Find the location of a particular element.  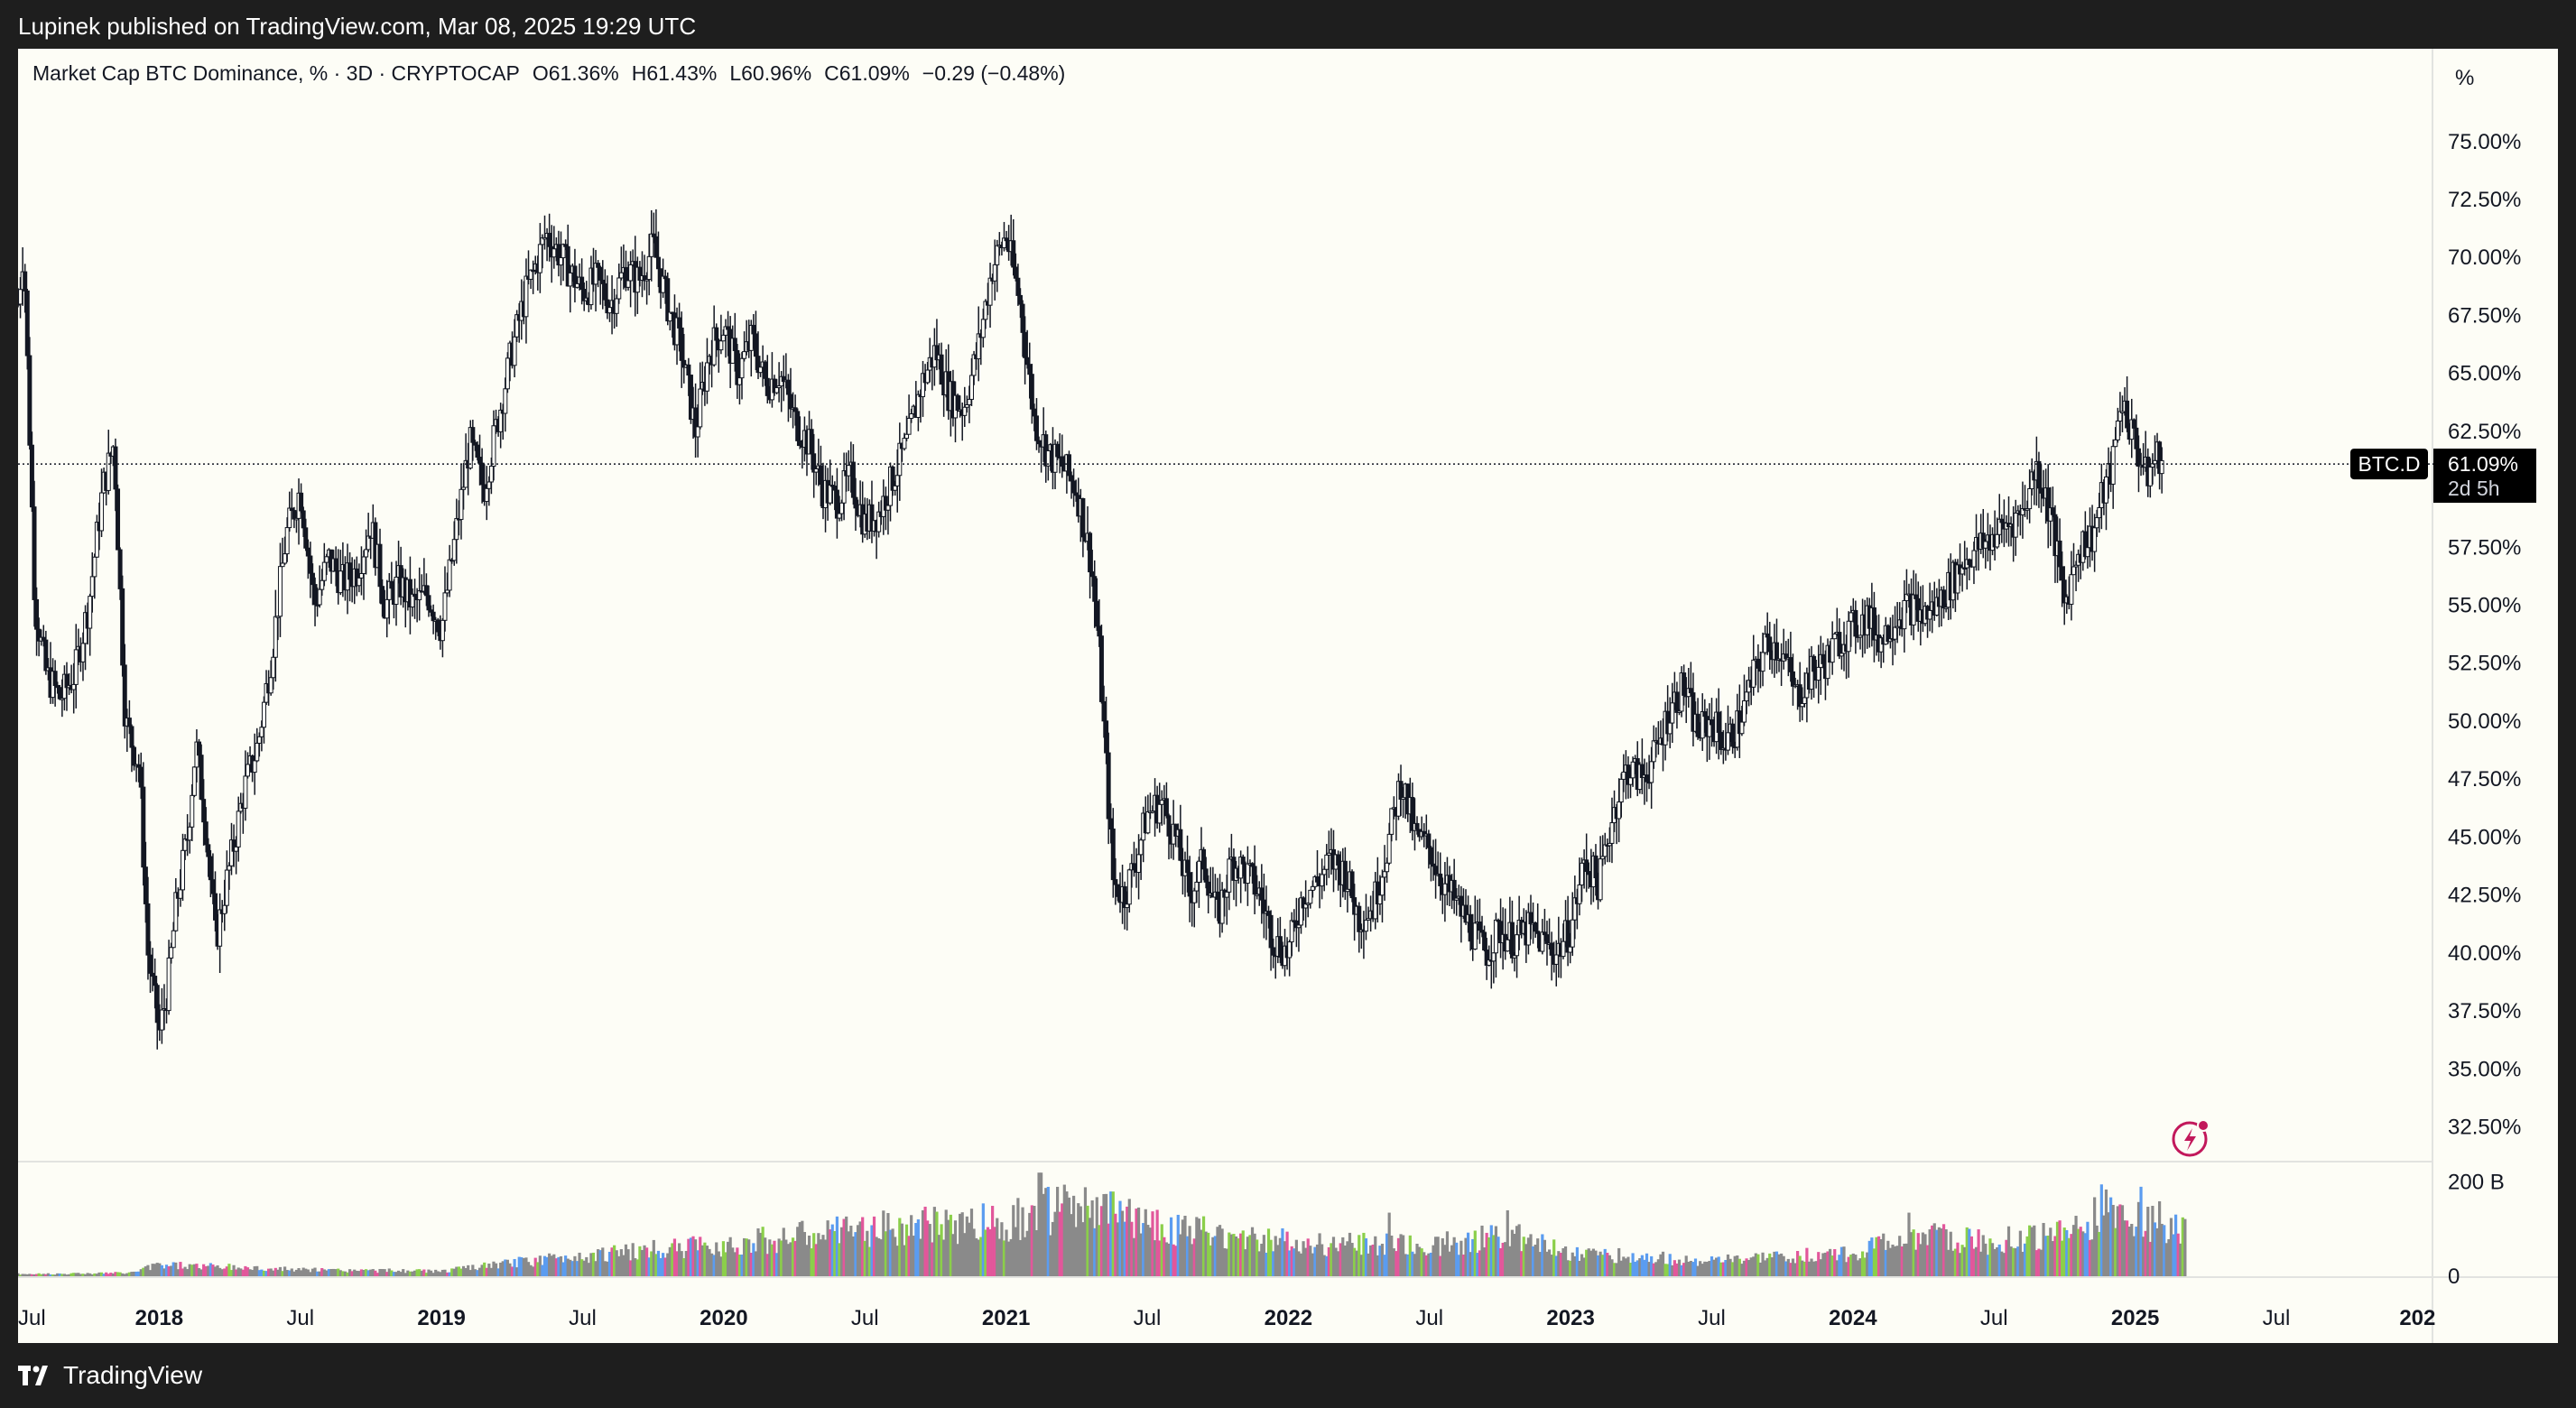

countdown-label: 2d 5h is located at coordinates (2474, 488).